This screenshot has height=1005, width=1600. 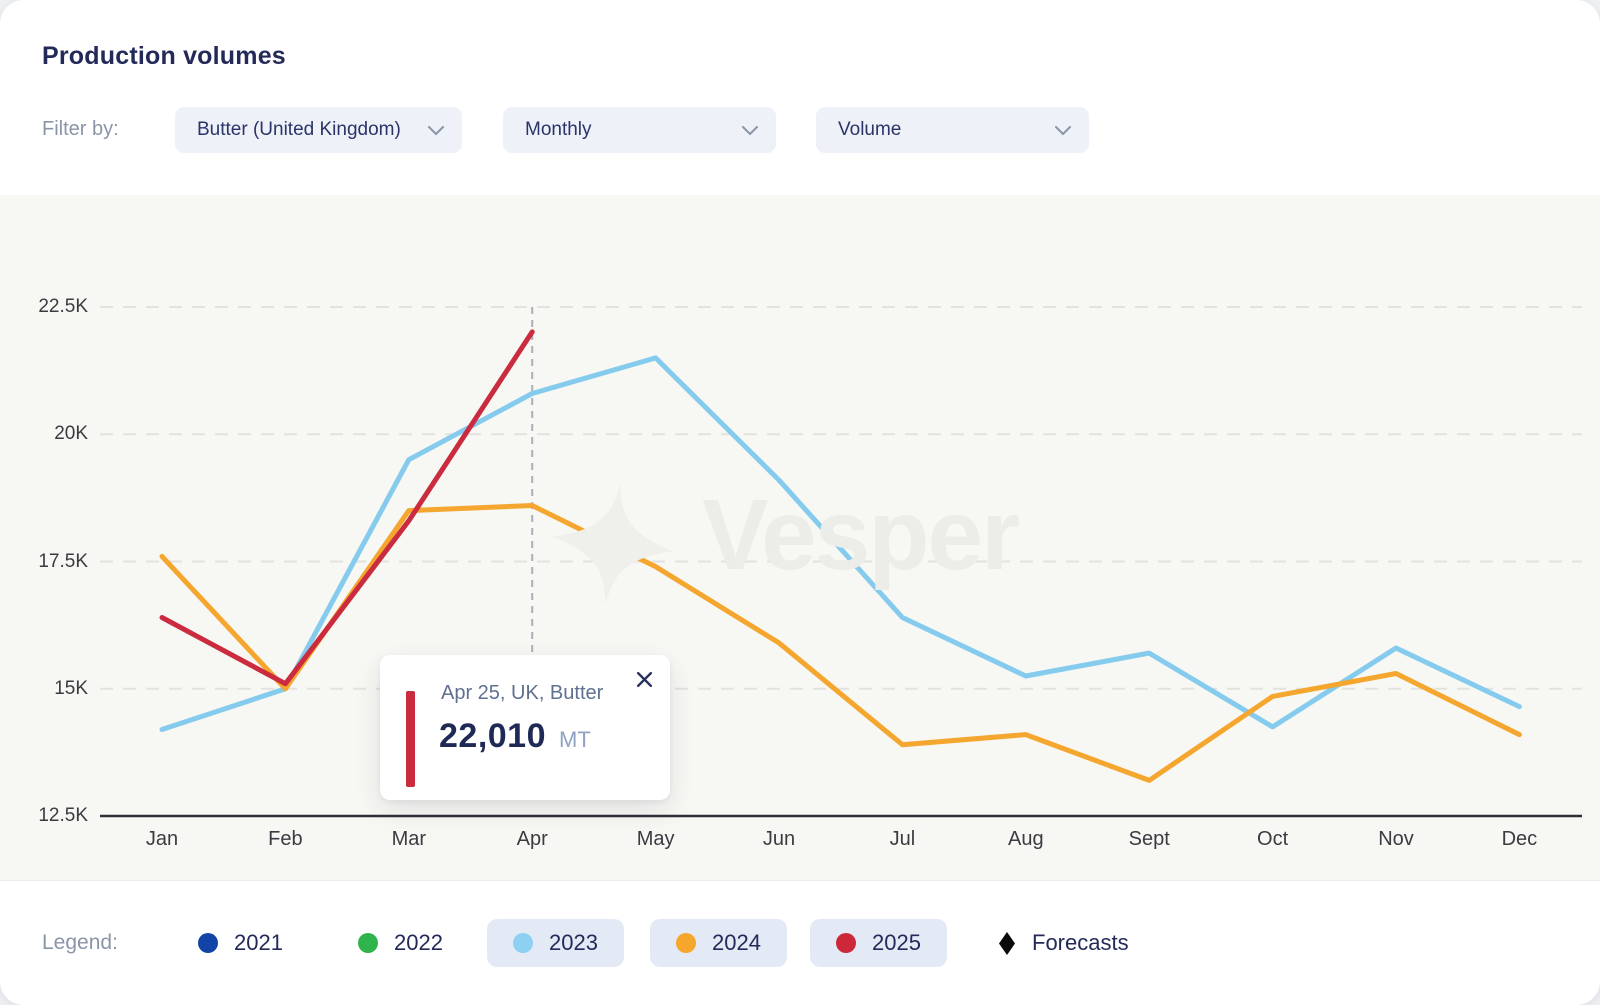 I want to click on x-axis-label-jul: Jul, so click(x=902, y=839).